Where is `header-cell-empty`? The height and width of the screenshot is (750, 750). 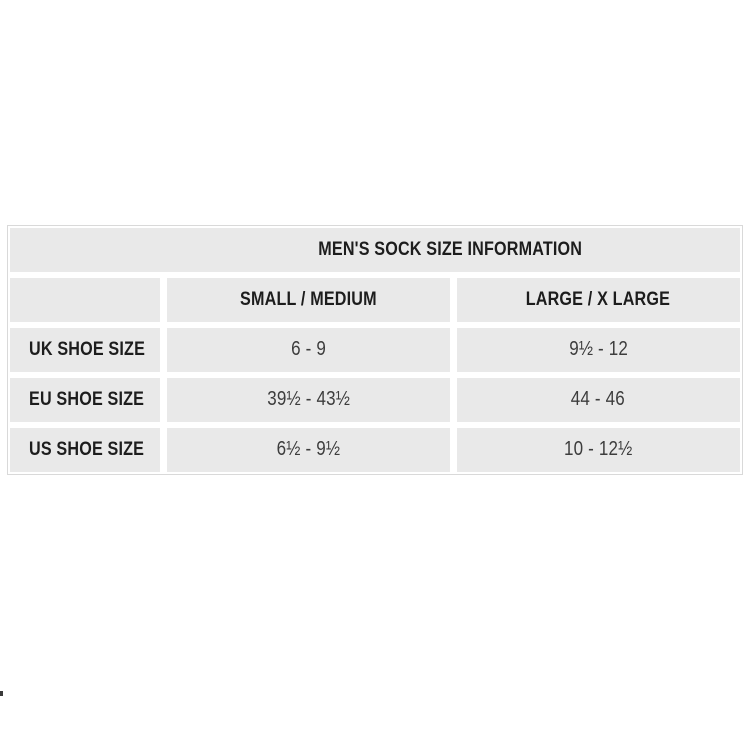 header-cell-empty is located at coordinates (85, 300).